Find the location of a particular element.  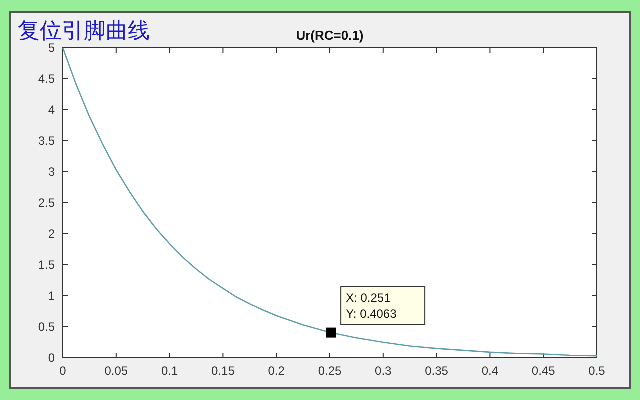

x-tick-label: 0.2 is located at coordinates (277, 371).